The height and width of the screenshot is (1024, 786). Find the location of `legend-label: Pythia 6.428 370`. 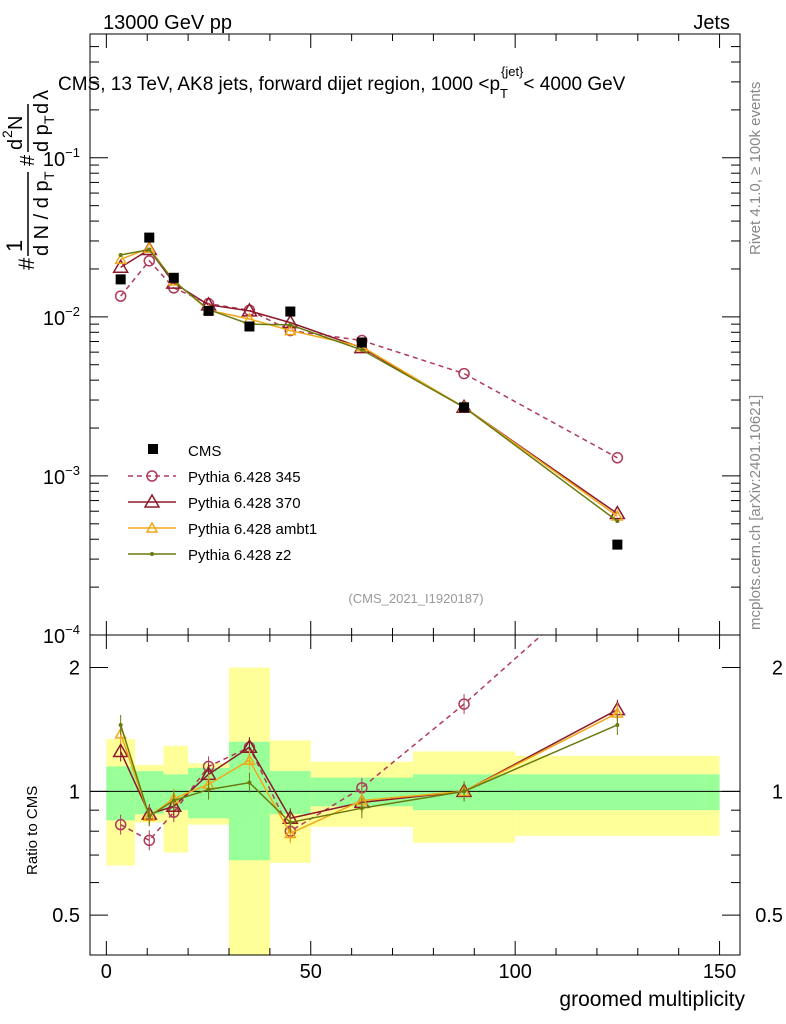

legend-label: Pythia 6.428 370 is located at coordinates (244, 503).